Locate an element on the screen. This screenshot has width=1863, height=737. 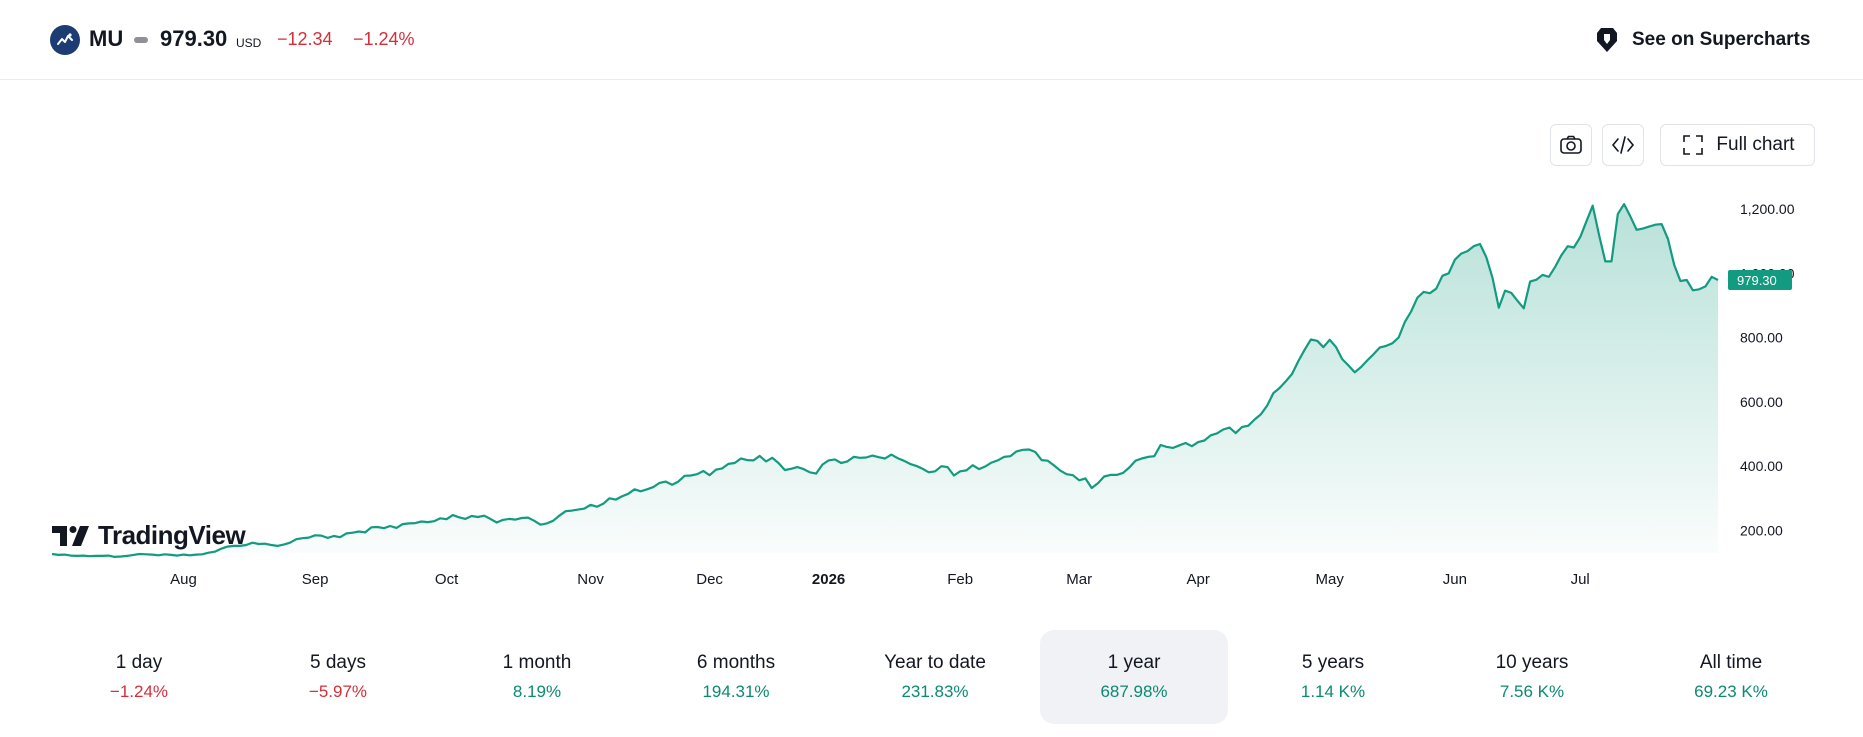
micron-logo-icon is located at coordinates (65, 40).